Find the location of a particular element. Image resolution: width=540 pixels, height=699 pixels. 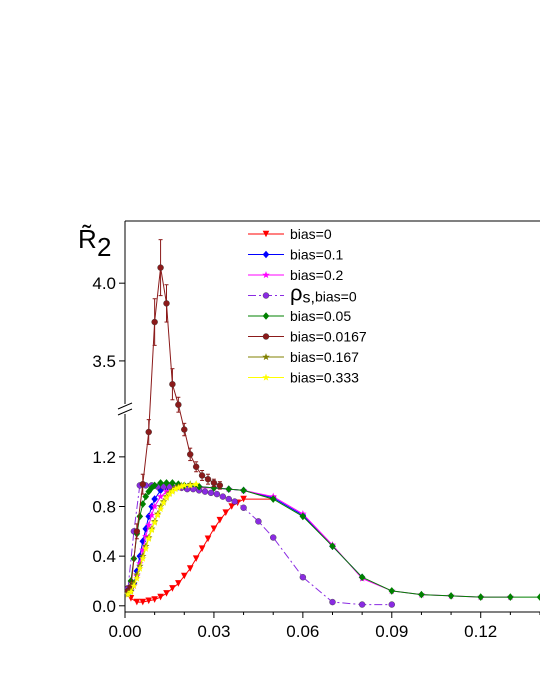

legend-label: bias=0.05 is located at coordinates (320, 316).